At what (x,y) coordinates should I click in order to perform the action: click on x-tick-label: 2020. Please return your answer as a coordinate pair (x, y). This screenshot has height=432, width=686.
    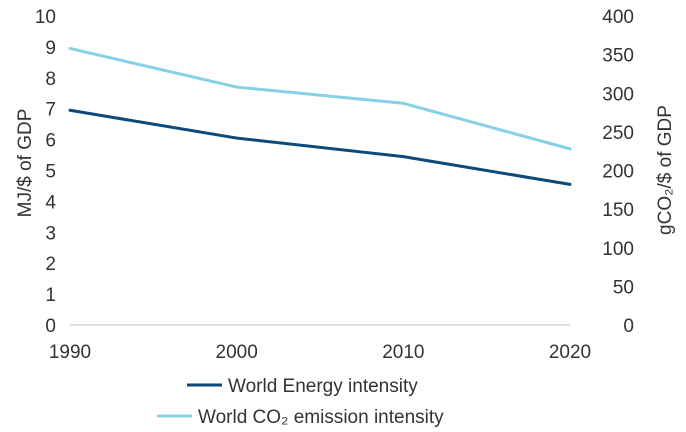
    Looking at the image, I should click on (570, 352).